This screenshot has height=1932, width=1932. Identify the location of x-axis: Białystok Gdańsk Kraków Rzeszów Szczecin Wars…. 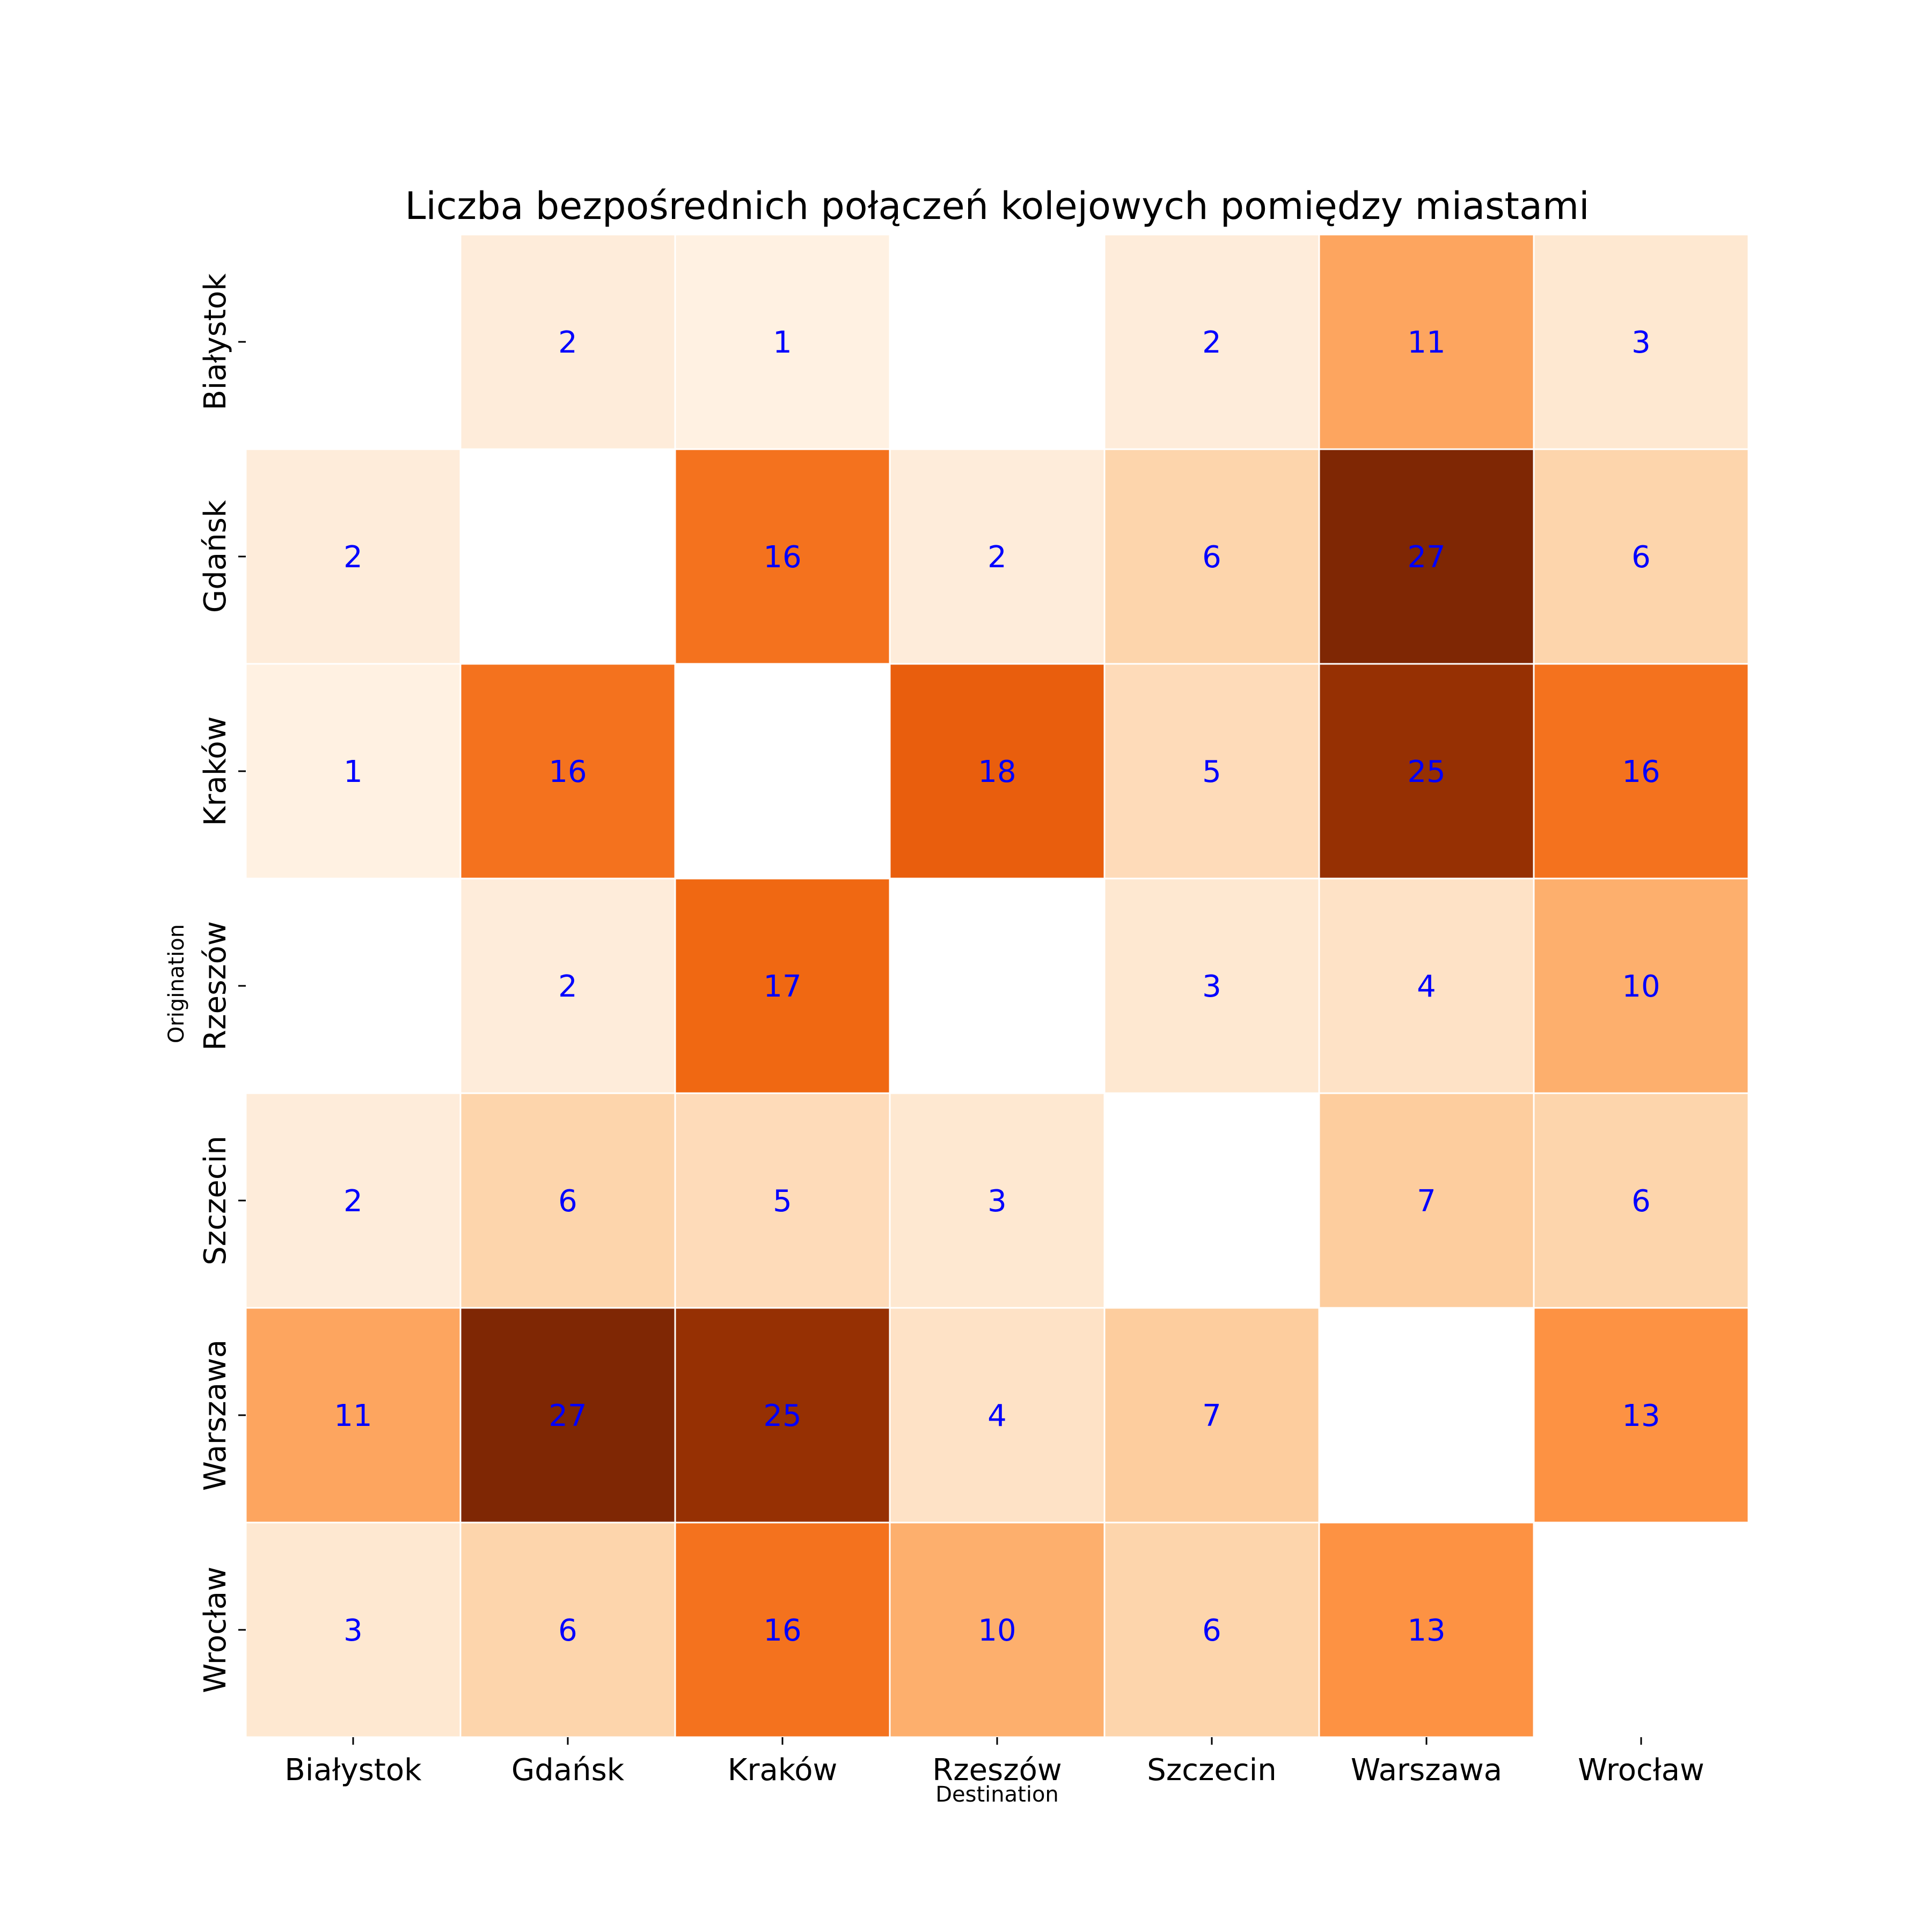
(994, 1762).